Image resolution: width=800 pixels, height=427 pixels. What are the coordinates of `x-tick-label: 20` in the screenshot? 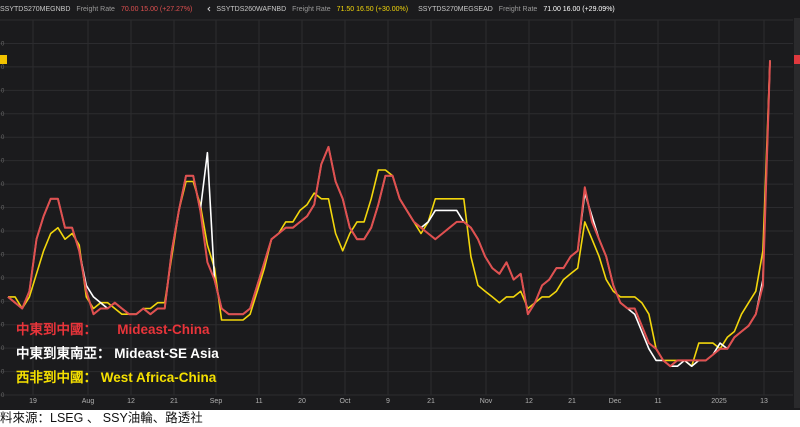 It's located at (302, 401).